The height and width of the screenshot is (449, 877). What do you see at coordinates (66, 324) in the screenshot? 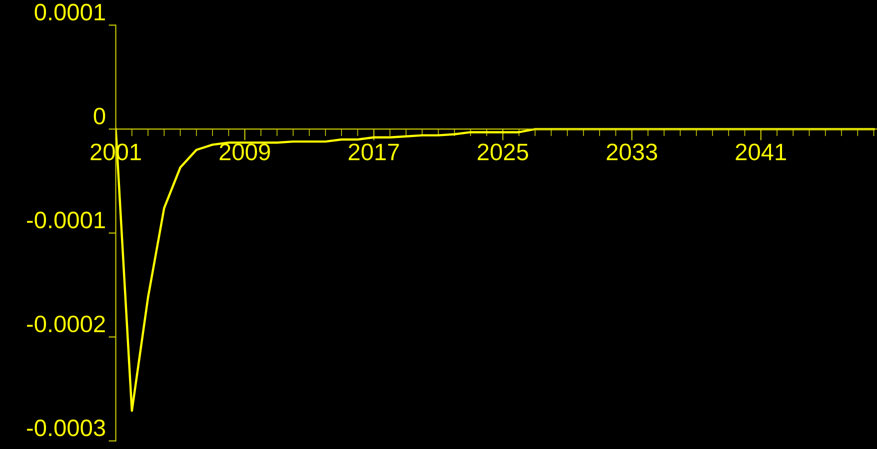
I see `y-tick-label: -0.0002` at bounding box center [66, 324].